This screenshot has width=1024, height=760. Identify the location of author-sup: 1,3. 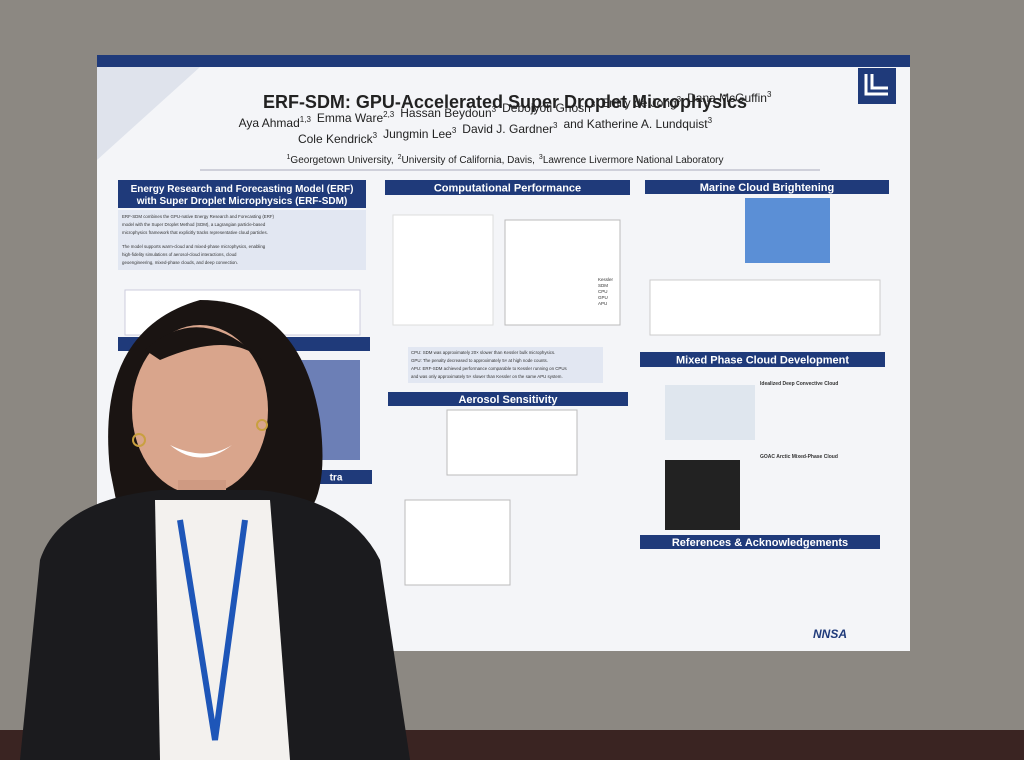
(306, 119).